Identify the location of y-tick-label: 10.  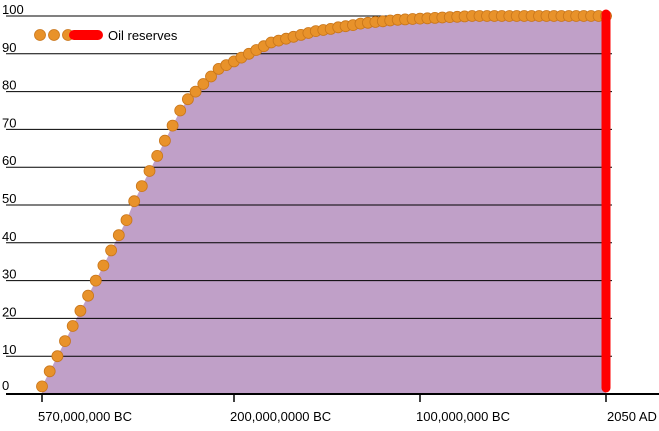
(9, 349).